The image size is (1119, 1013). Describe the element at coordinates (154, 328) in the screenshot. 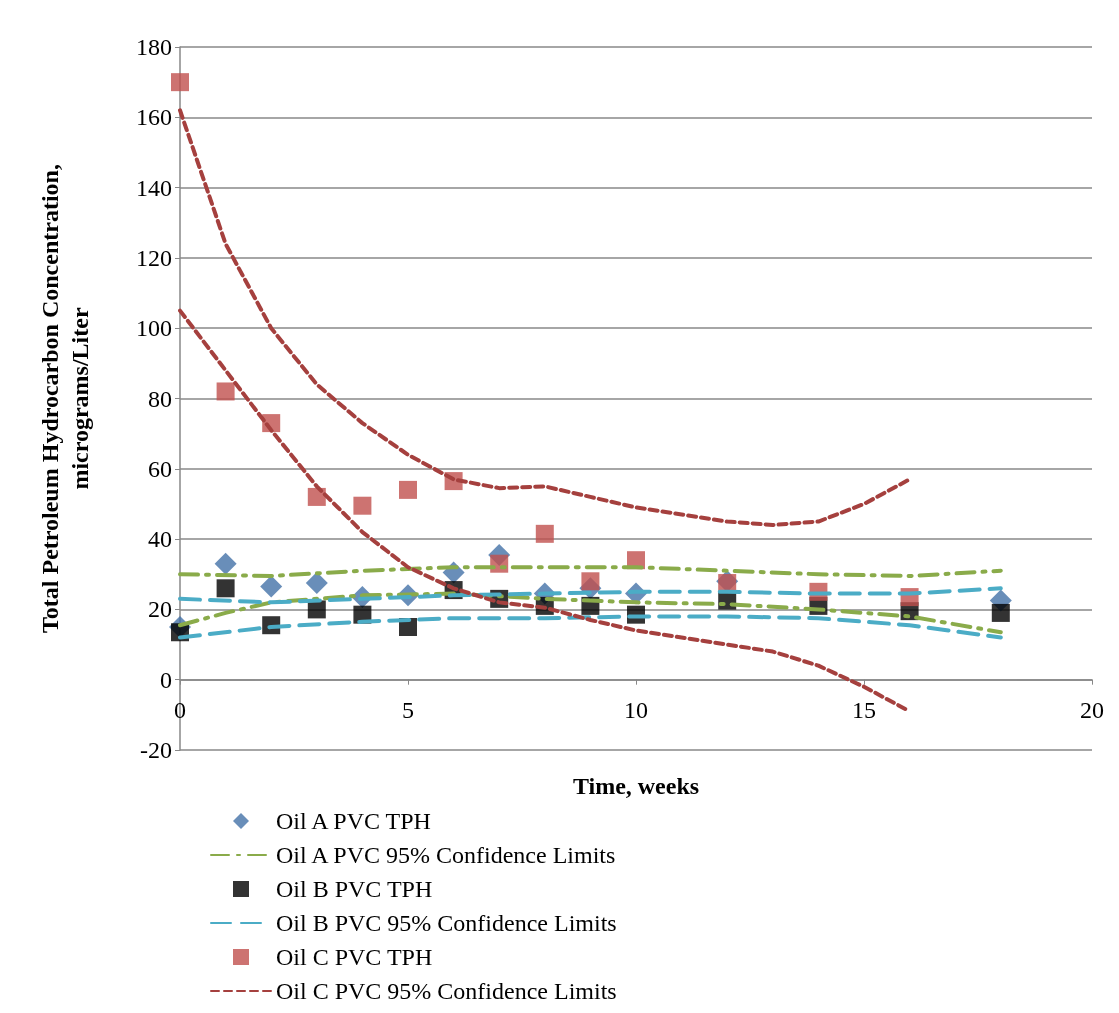

I see `y-tick-label: 100` at that location.